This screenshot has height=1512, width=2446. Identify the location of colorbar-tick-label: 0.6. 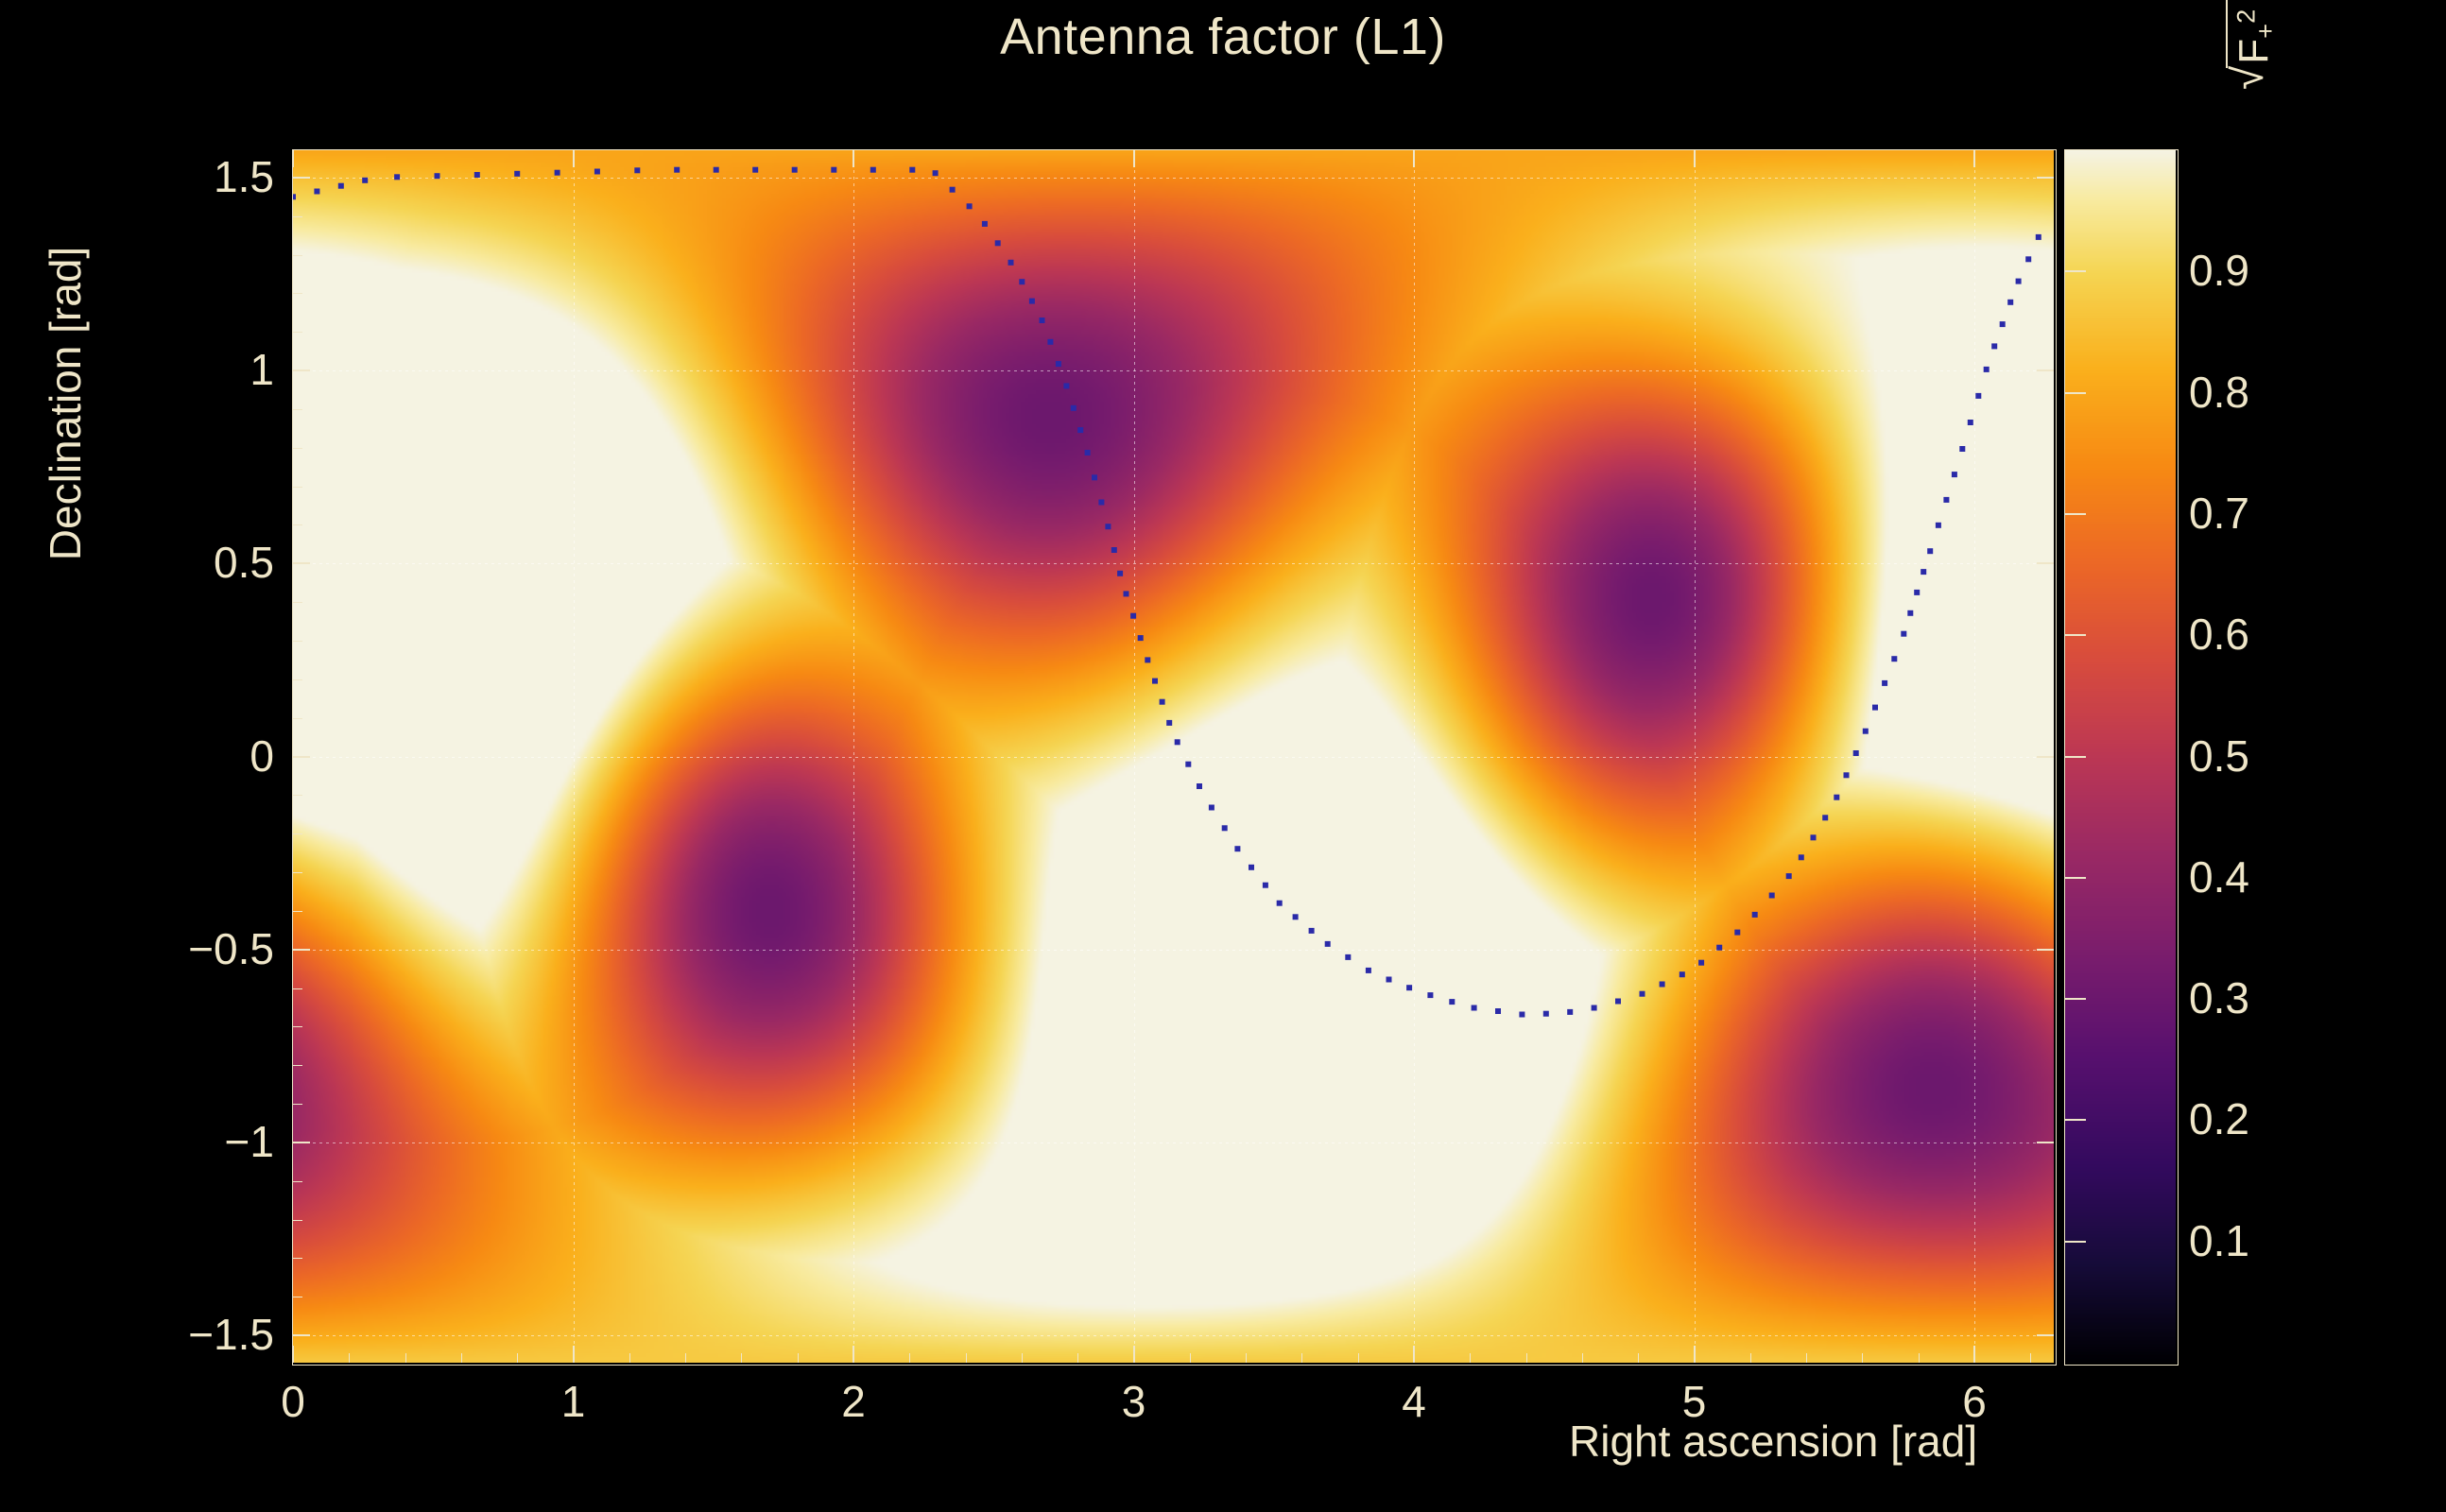
(2219, 635).